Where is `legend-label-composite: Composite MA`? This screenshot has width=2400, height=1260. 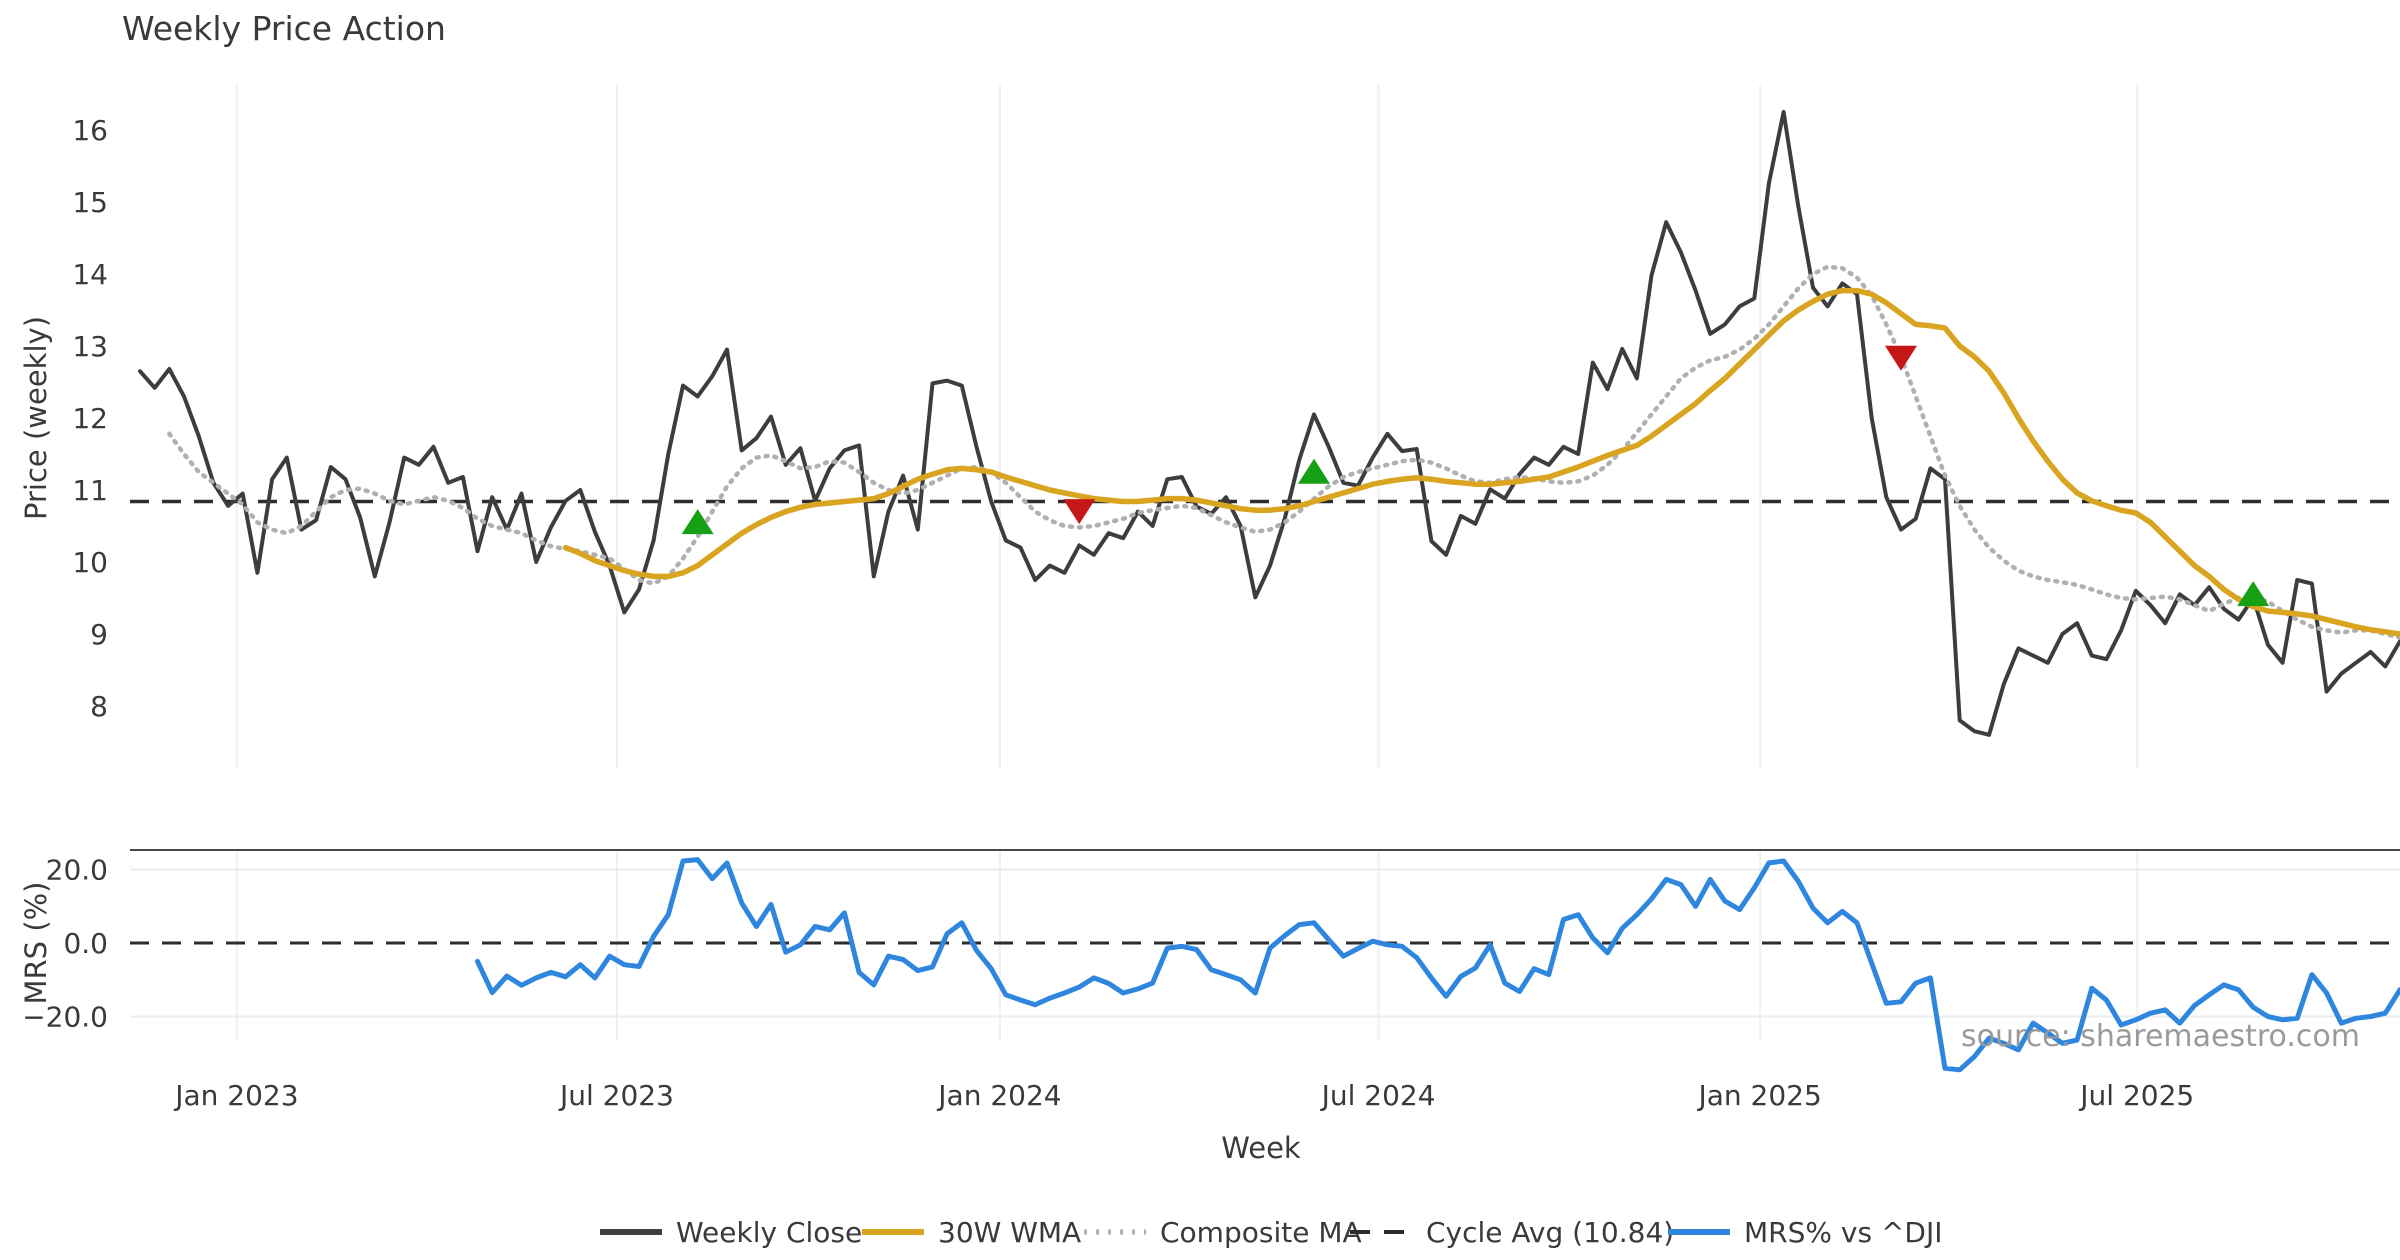 legend-label-composite: Composite MA is located at coordinates (1261, 1232).